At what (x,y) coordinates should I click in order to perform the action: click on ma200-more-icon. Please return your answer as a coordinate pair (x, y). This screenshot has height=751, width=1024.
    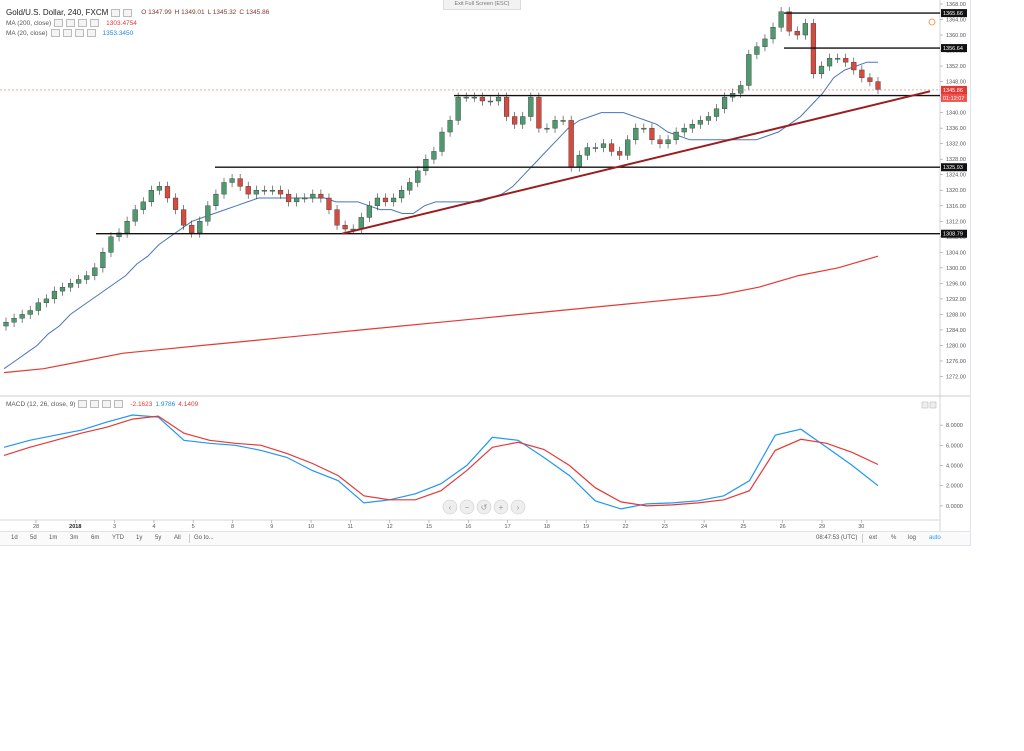
    Looking at the image, I should click on (95, 23).